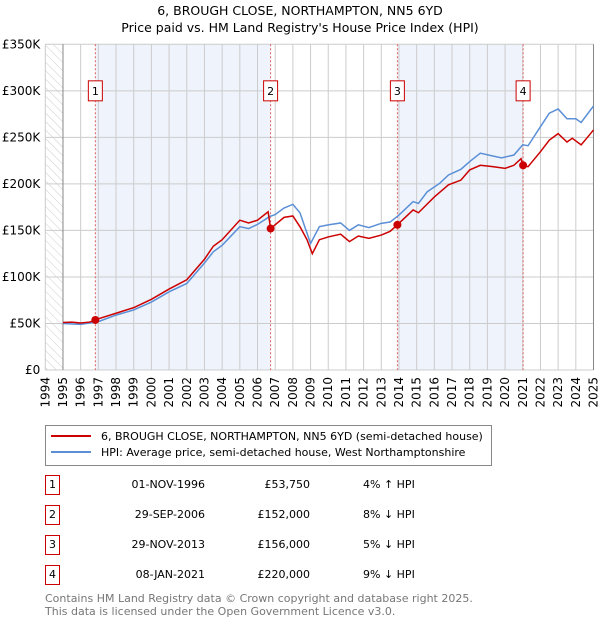  Describe the element at coordinates (389, 484) in the screenshot. I see `transaction-hpi: 4% ↑ HPI` at that location.